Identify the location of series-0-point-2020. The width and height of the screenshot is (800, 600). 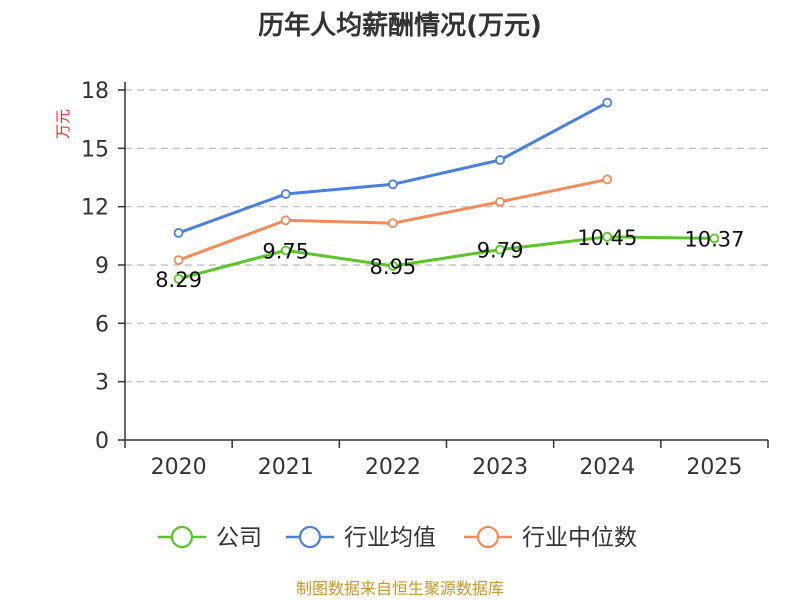
(178, 278).